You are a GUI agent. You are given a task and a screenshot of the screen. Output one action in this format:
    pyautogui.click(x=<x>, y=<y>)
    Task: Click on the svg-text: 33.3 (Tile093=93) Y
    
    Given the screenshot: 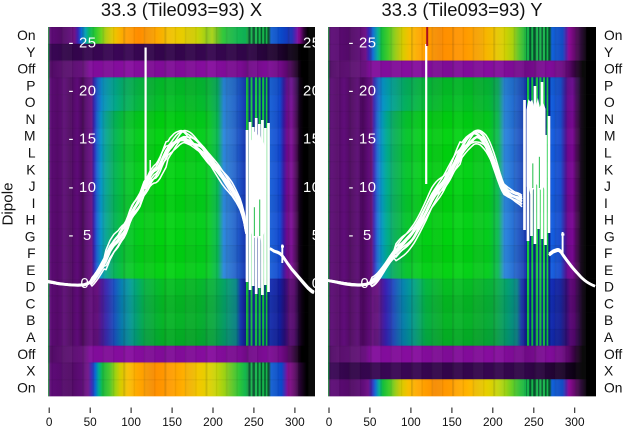 What is the action you would take?
    pyautogui.click(x=461, y=10)
    